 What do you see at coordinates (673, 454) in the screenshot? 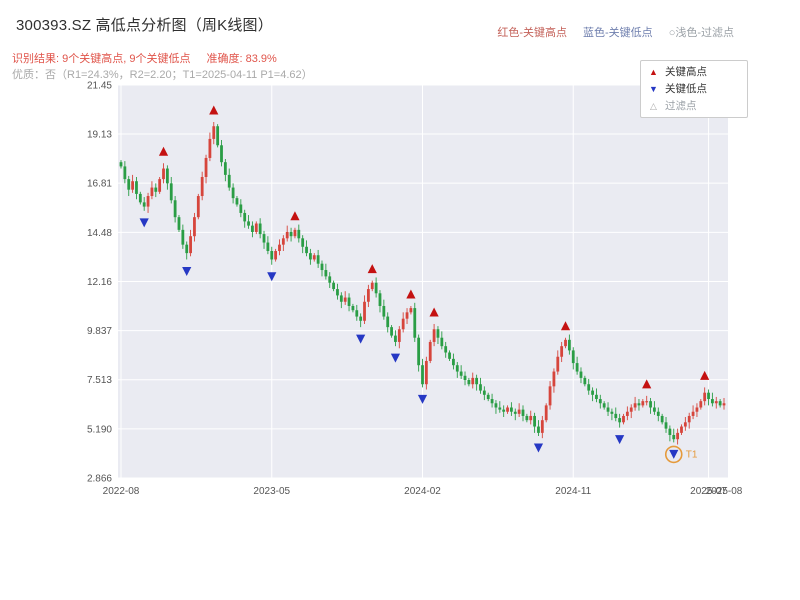
I see `t1-circle-icon` at bounding box center [673, 454].